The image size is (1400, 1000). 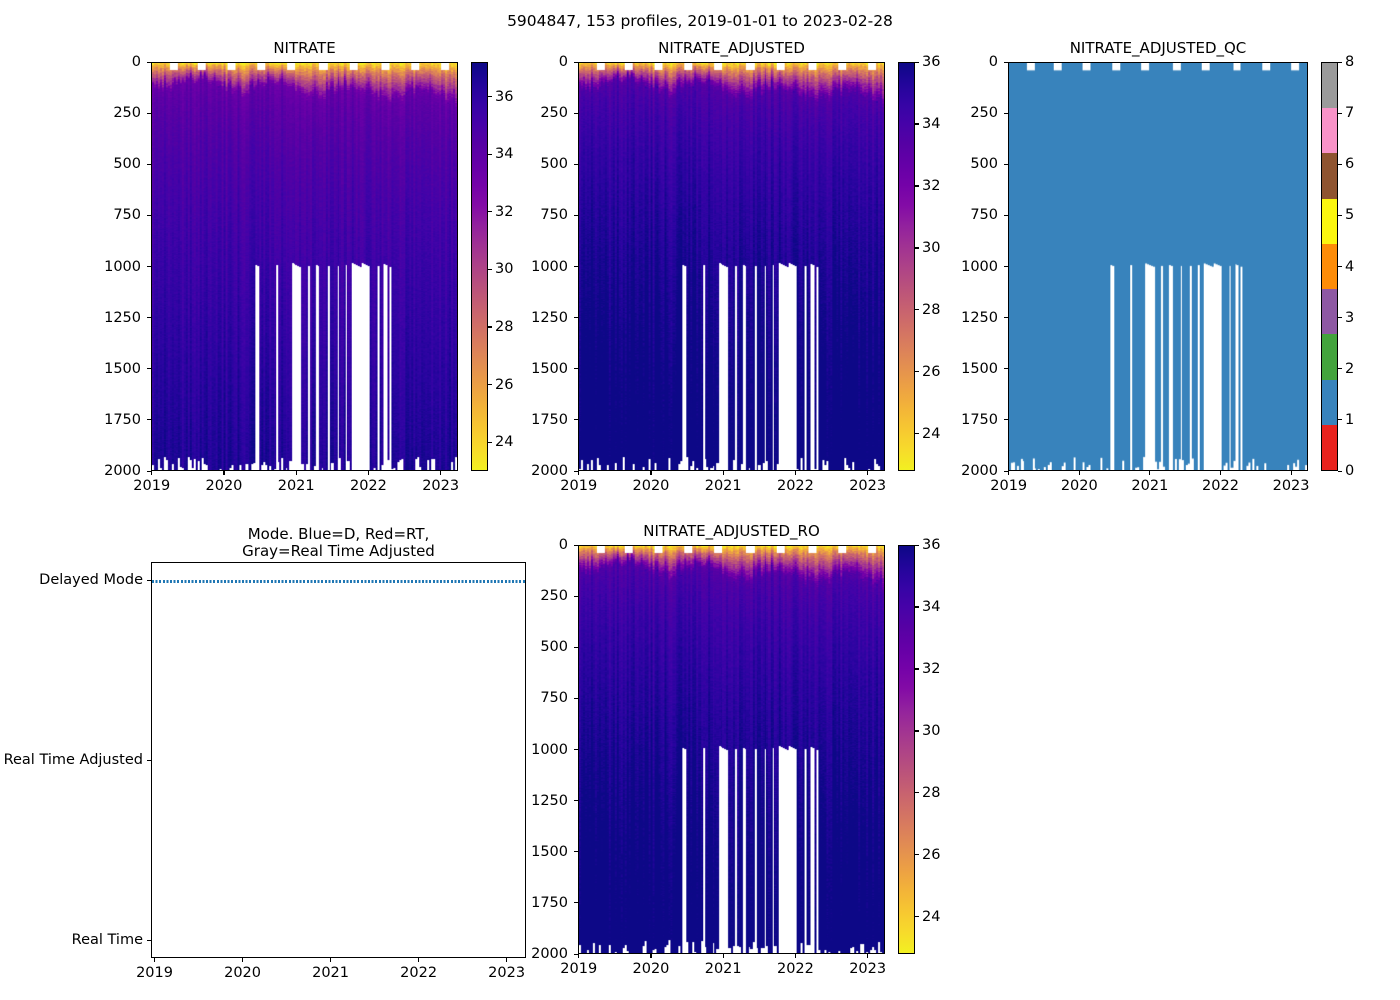 What do you see at coordinates (504, 442) in the screenshot?
I see `colorbar-tick-label: 24` at bounding box center [504, 442].